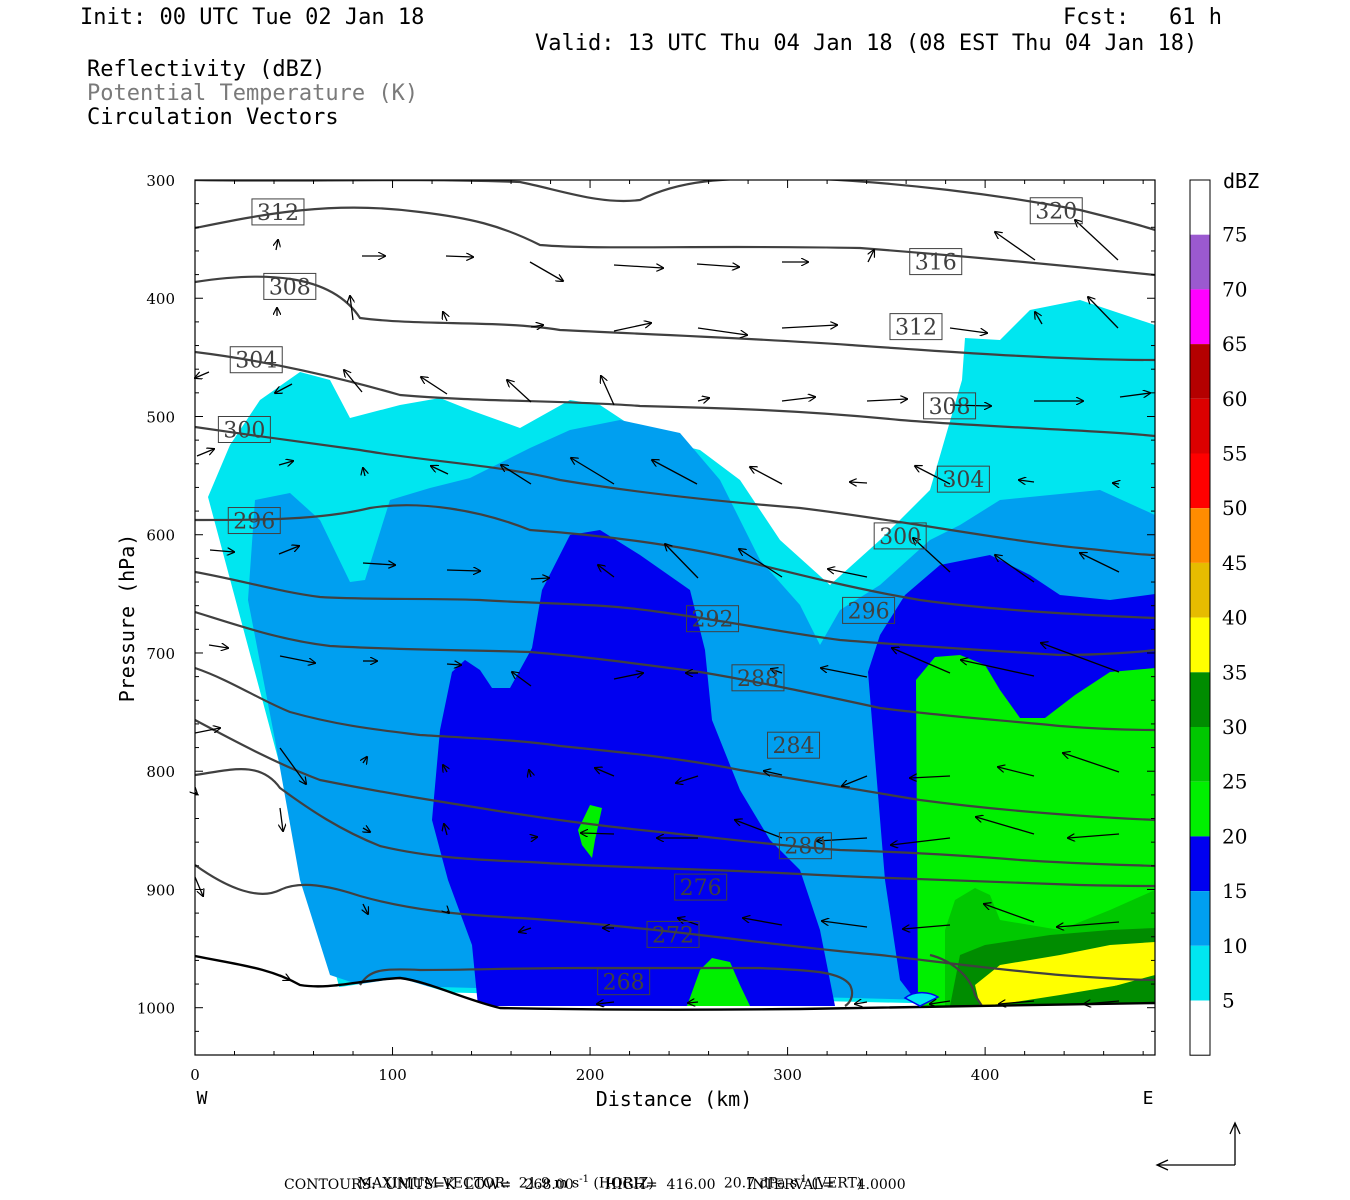 This screenshot has height=1200, width=1350. Describe the element at coordinates (160, 536) in the screenshot. I see `y-tick-label: 600` at that location.